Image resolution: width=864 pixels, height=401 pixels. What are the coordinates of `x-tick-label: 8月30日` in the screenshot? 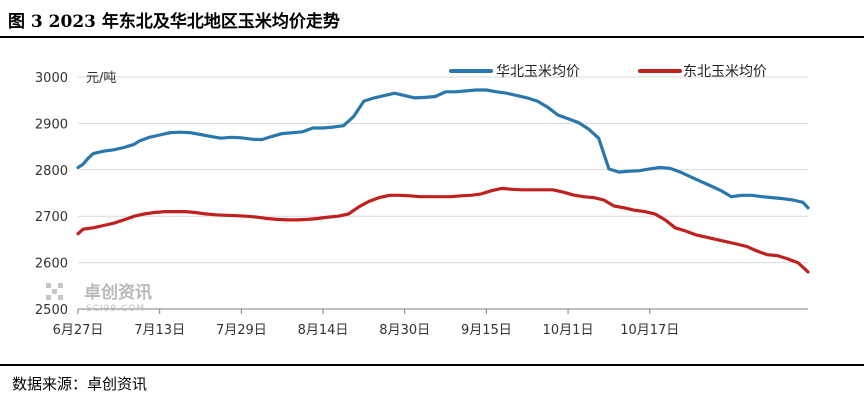 It's located at (404, 330).